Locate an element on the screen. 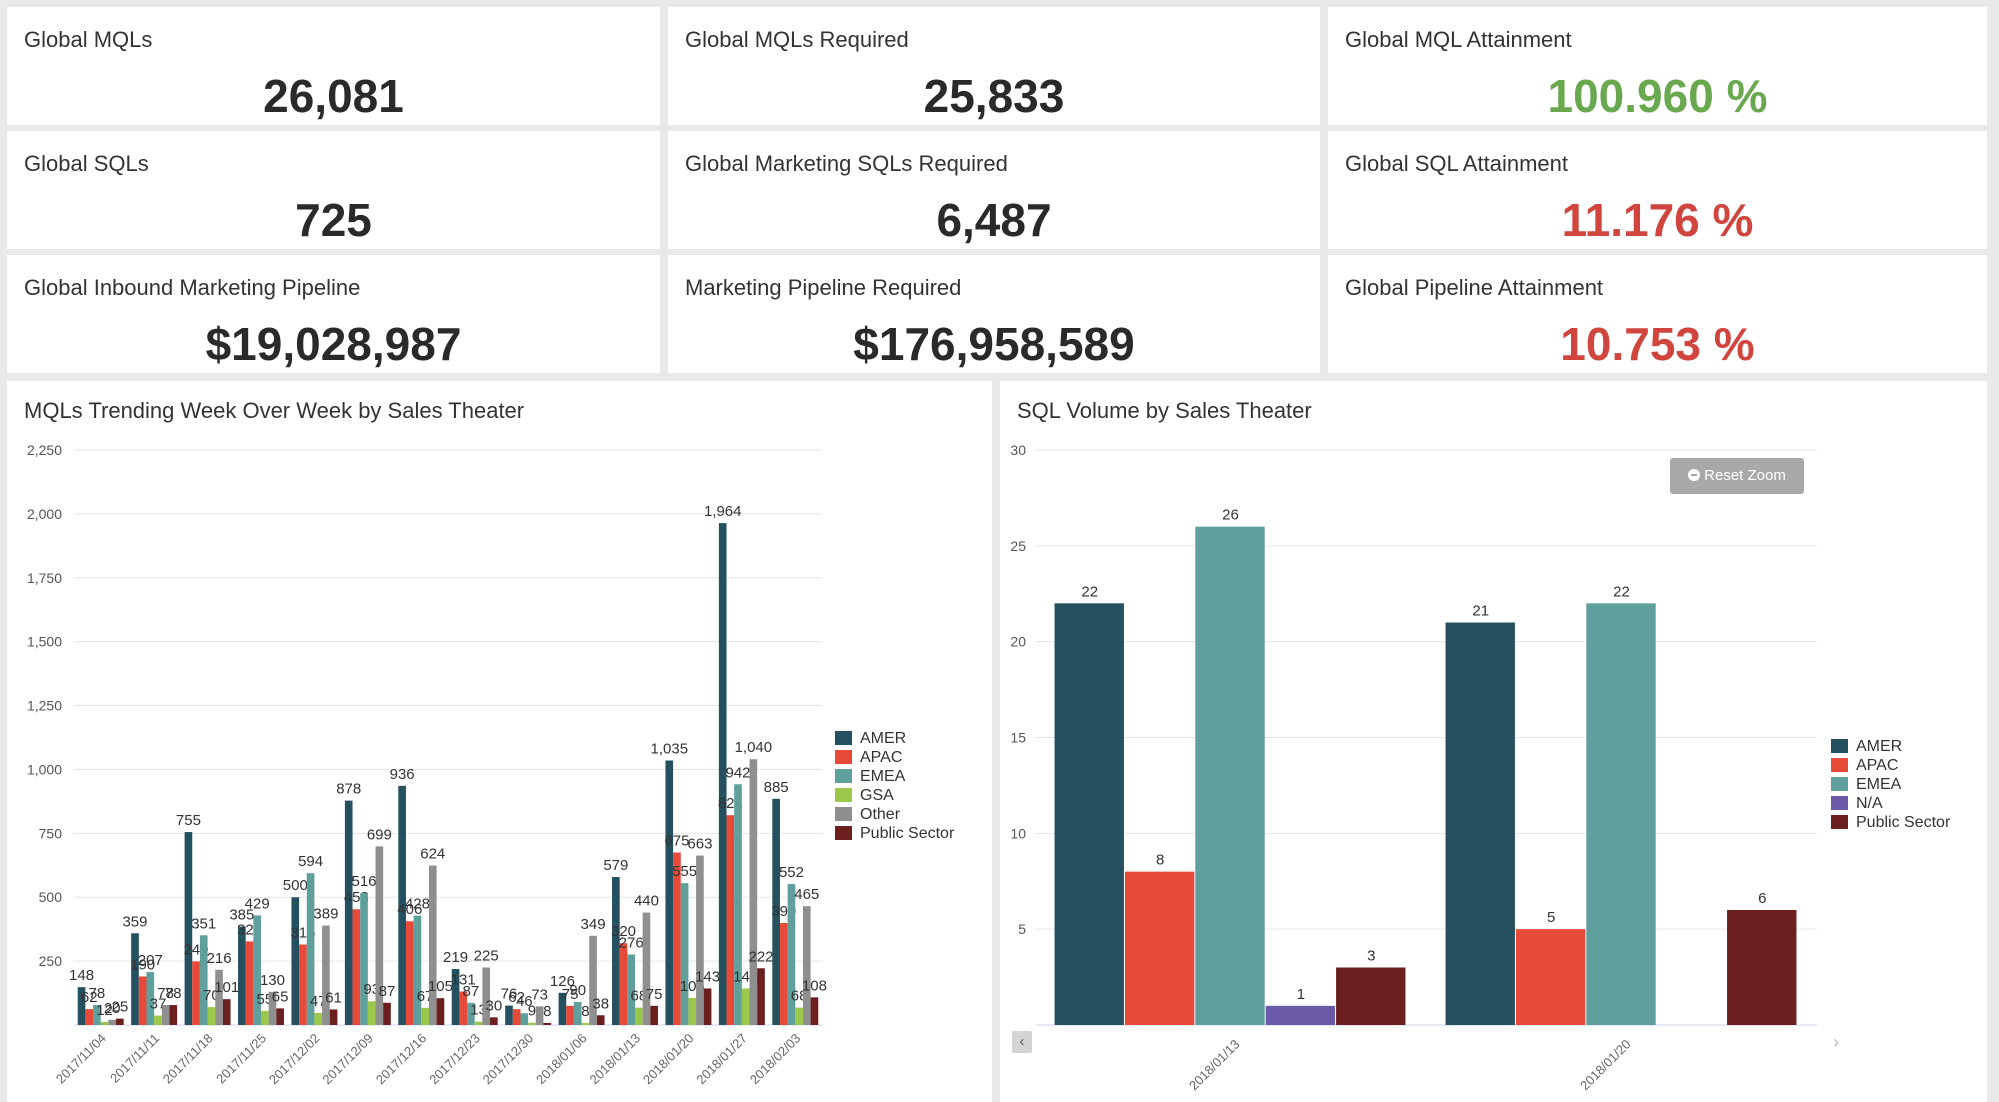  data-label: 21 is located at coordinates (1480, 611).